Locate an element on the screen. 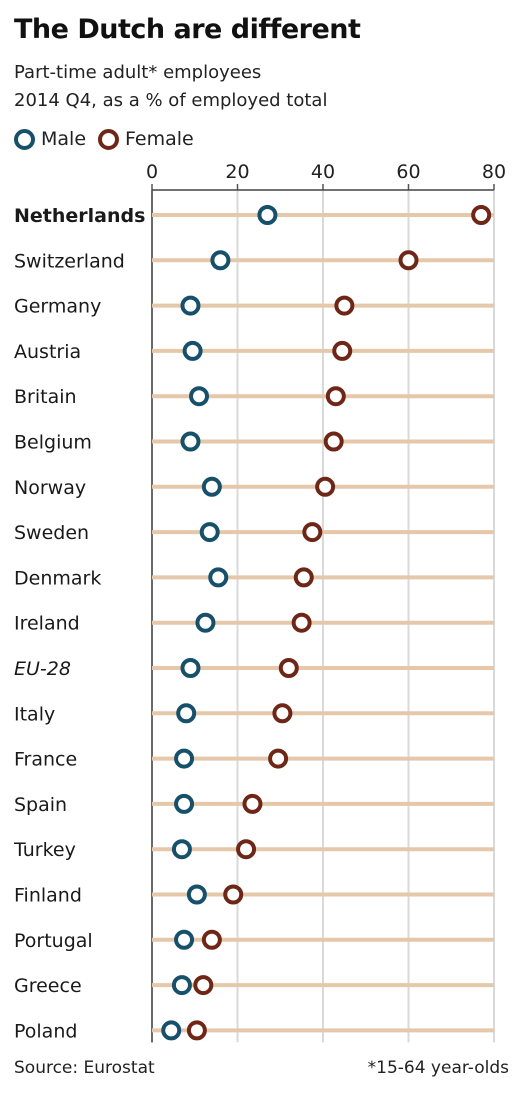  category-label: Denmark is located at coordinates (57, 578).